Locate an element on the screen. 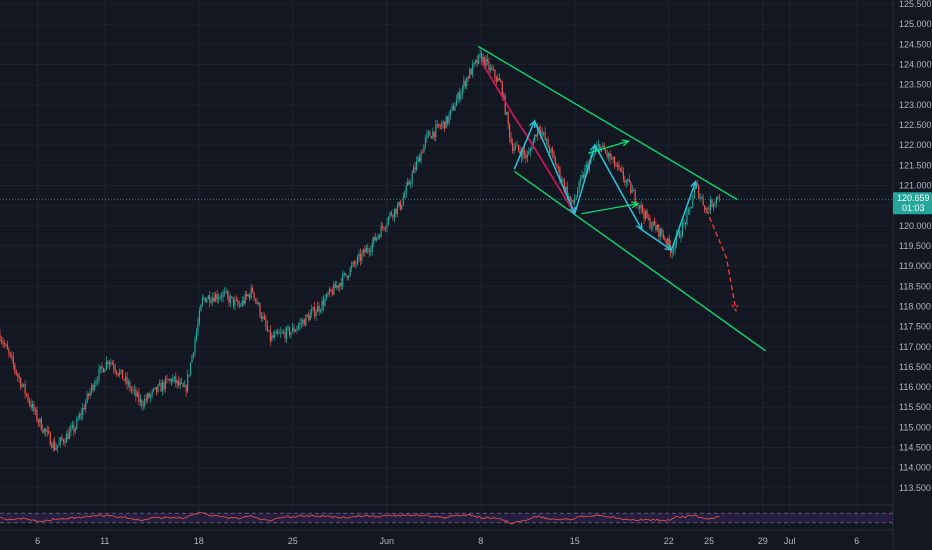 The width and height of the screenshot is (932, 550). time-tick-label: 11 is located at coordinates (104, 541).